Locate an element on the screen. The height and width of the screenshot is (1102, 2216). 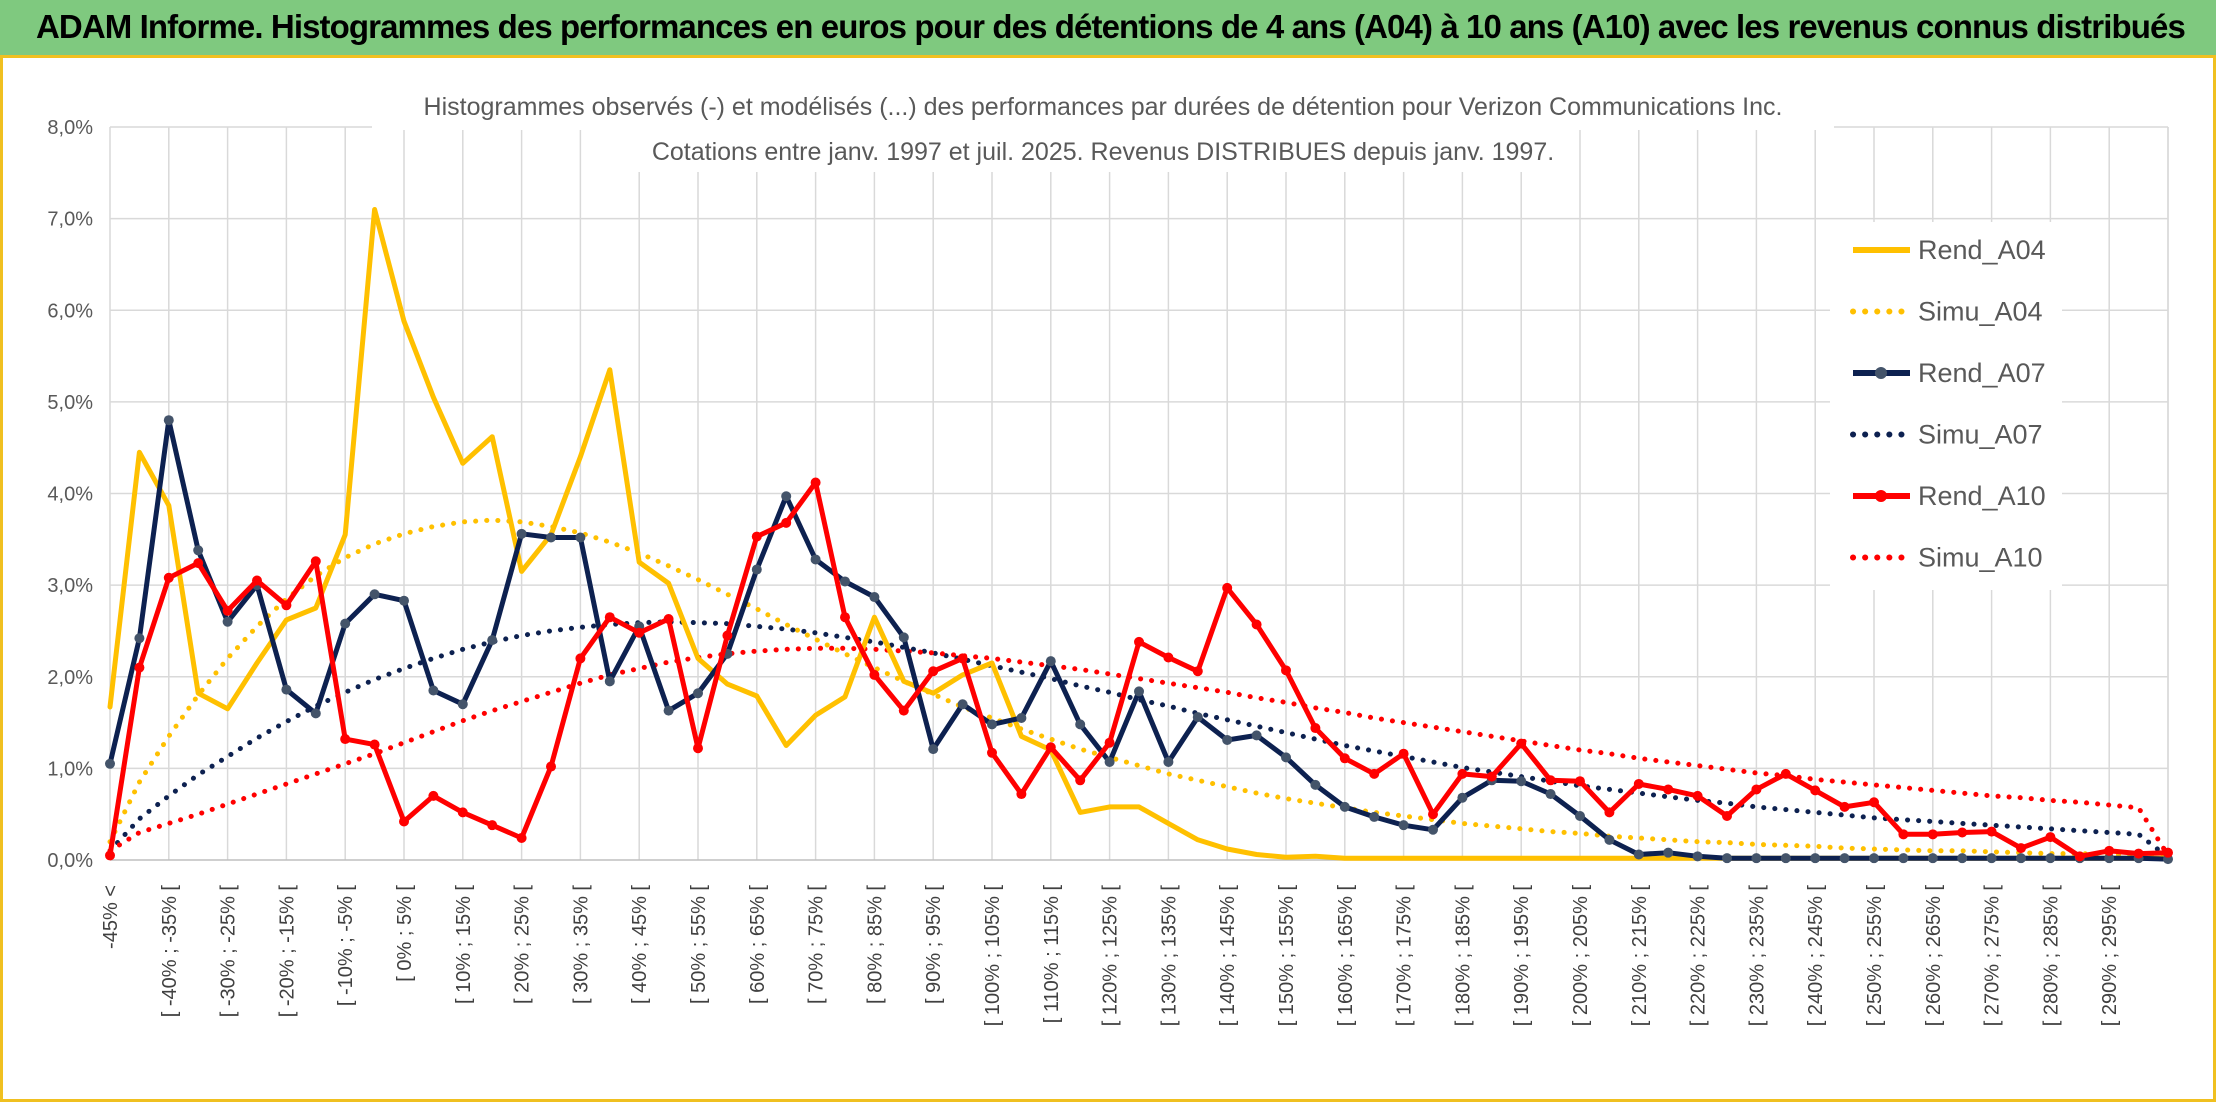
legend-label: Simu_A07 is located at coordinates (1980, 435).